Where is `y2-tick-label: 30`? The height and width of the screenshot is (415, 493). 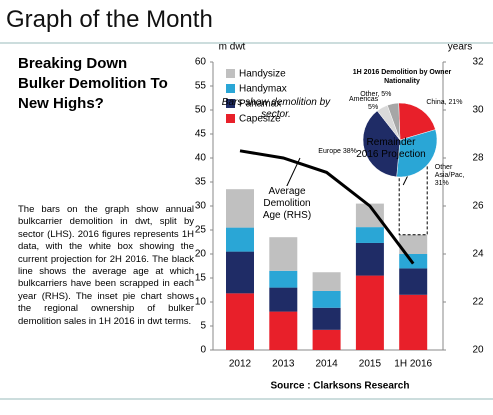
y2-tick-label: 30 is located at coordinates (478, 110).